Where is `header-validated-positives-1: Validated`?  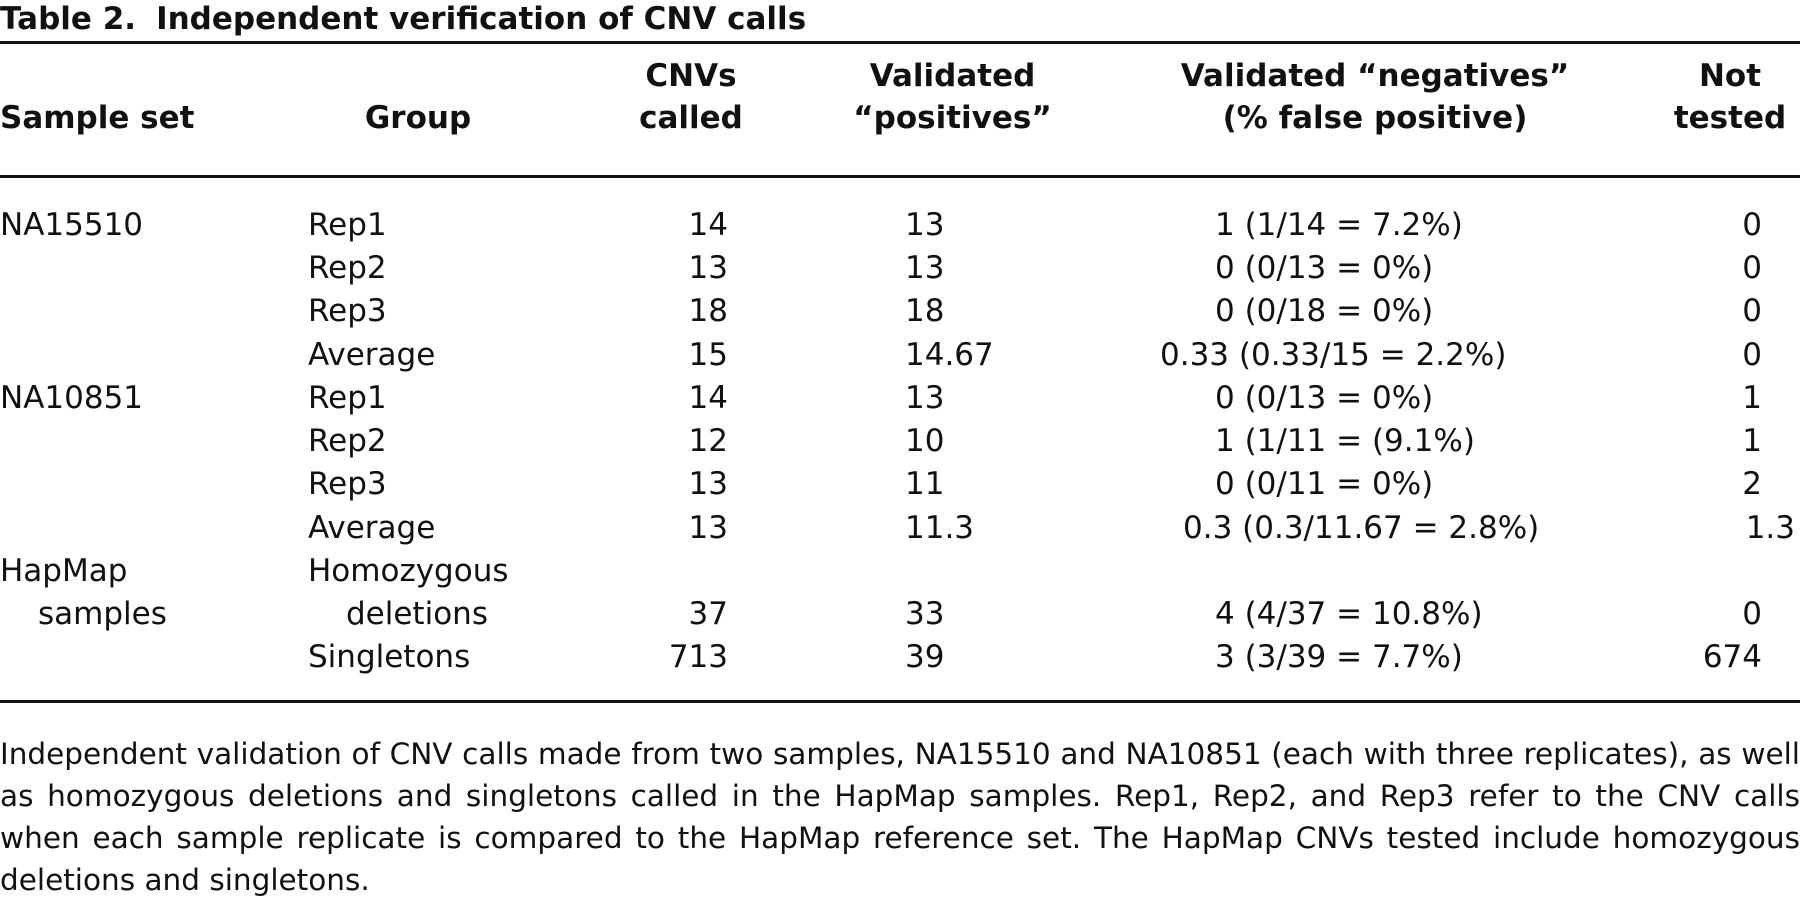
header-validated-positives-1: Validated is located at coordinates (952, 76).